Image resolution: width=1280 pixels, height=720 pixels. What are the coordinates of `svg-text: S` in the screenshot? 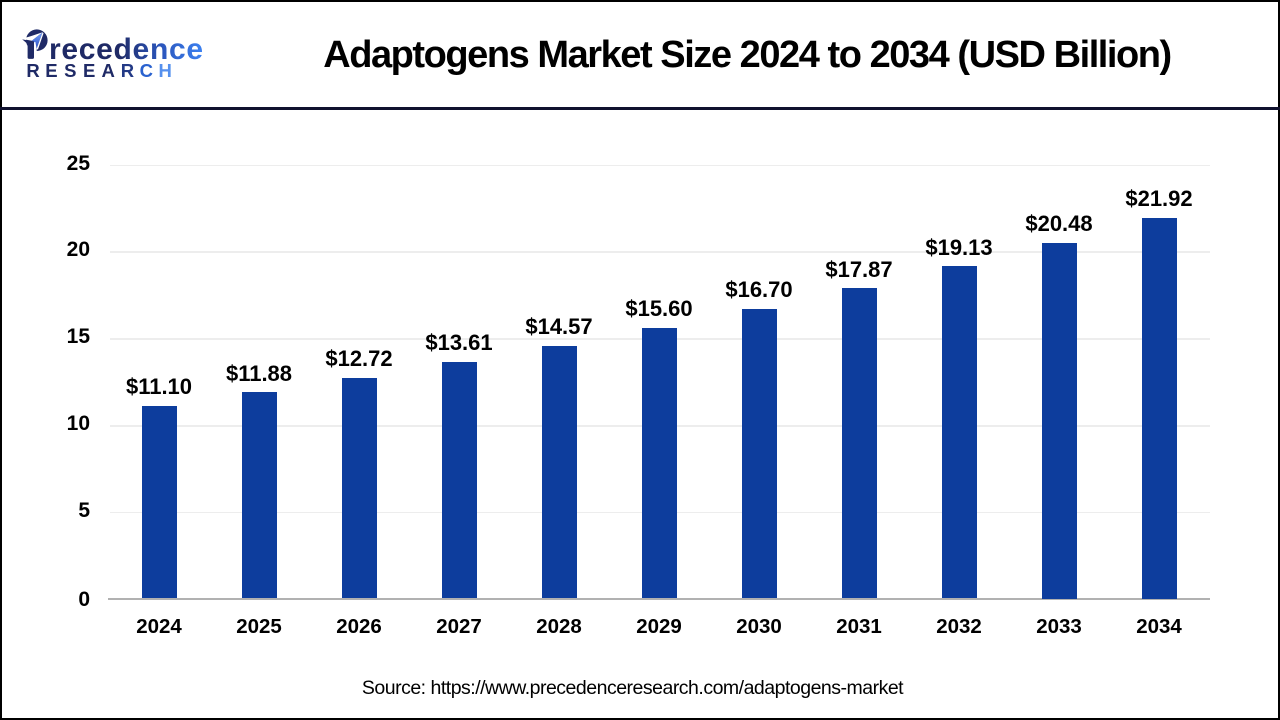 It's located at (70, 70).